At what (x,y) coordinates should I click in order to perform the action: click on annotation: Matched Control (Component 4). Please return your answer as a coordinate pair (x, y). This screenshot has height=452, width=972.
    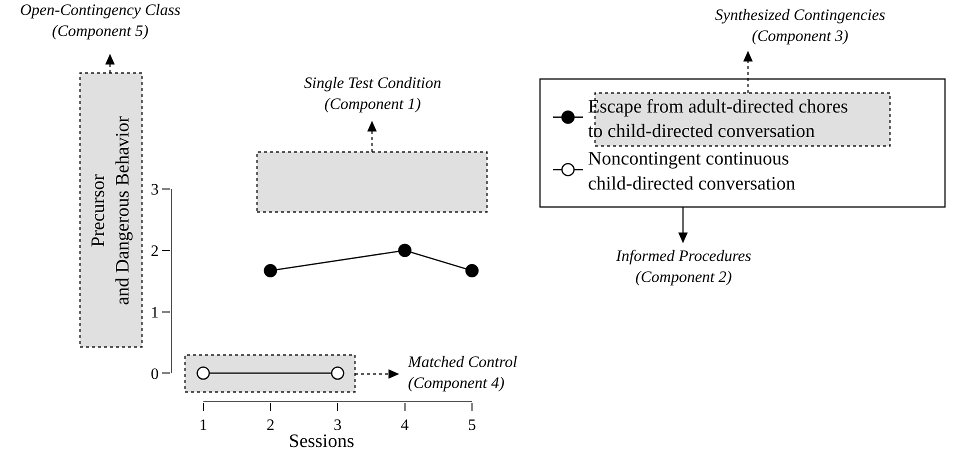
    Looking at the image, I should click on (462, 373).